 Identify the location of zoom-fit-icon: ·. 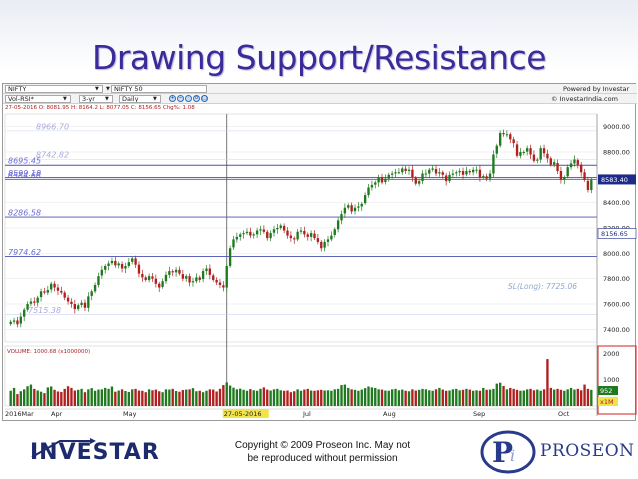
(188, 98).